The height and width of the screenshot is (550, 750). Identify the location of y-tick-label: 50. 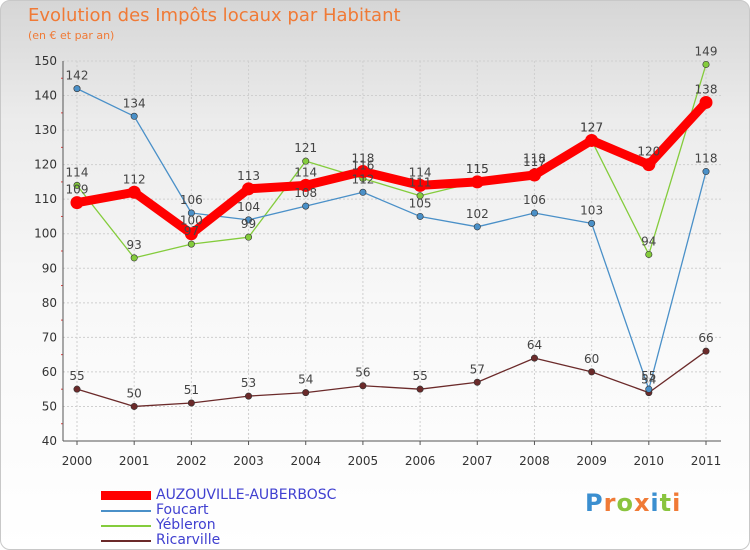
(49, 406).